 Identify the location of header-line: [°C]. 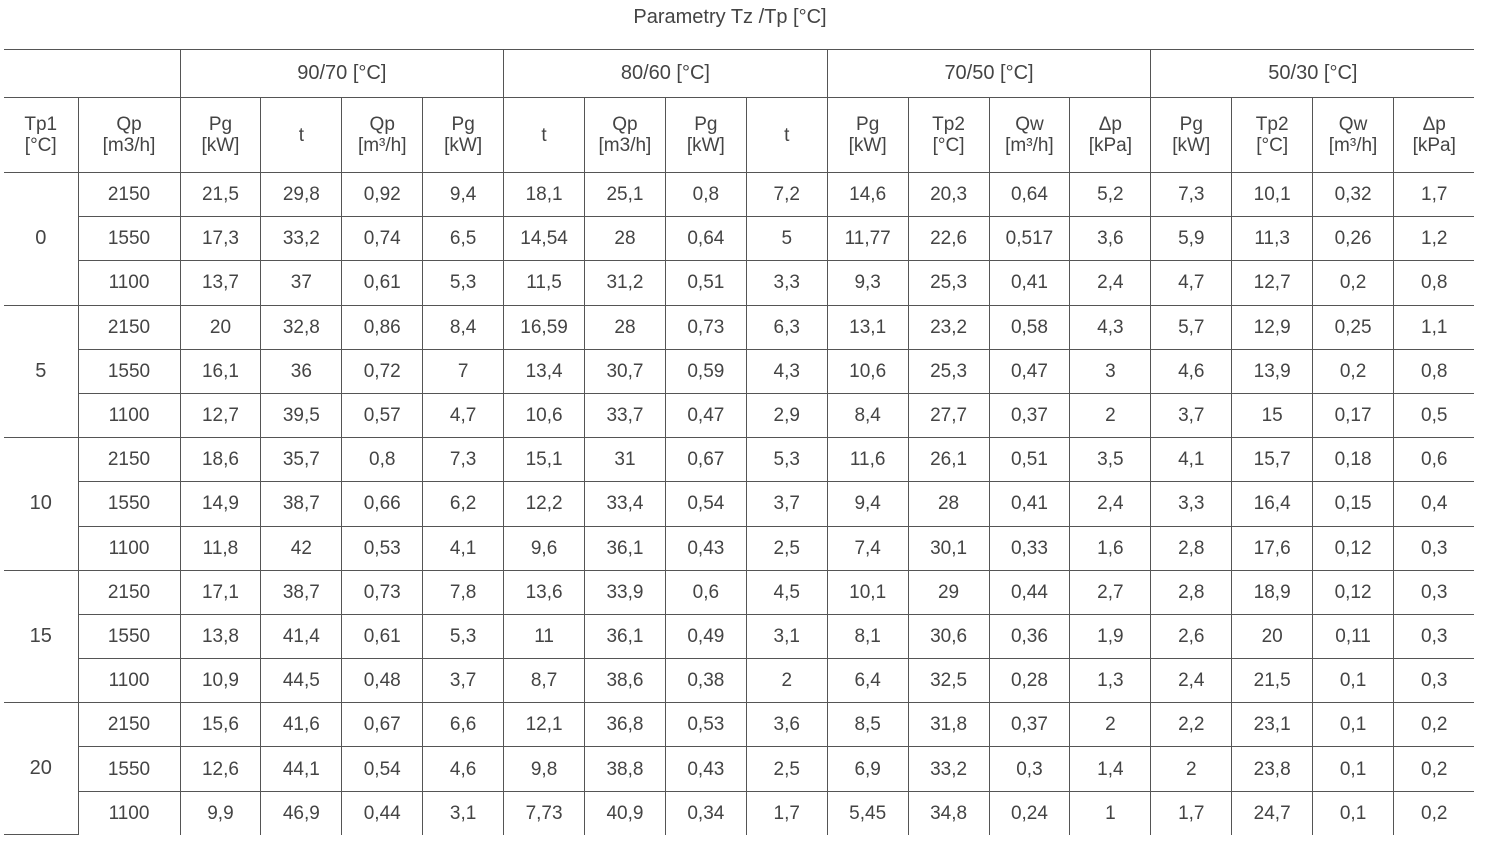
(1272, 145).